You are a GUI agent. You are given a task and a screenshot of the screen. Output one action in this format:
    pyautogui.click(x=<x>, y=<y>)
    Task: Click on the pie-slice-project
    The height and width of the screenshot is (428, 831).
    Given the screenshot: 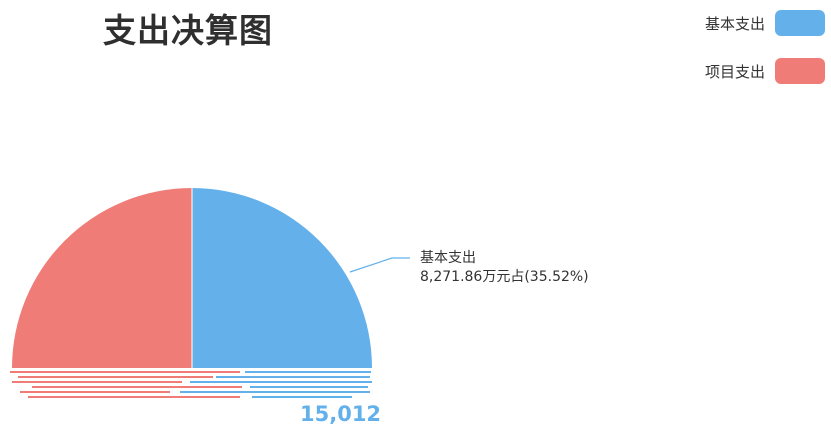 What is the action you would take?
    pyautogui.click(x=102, y=278)
    